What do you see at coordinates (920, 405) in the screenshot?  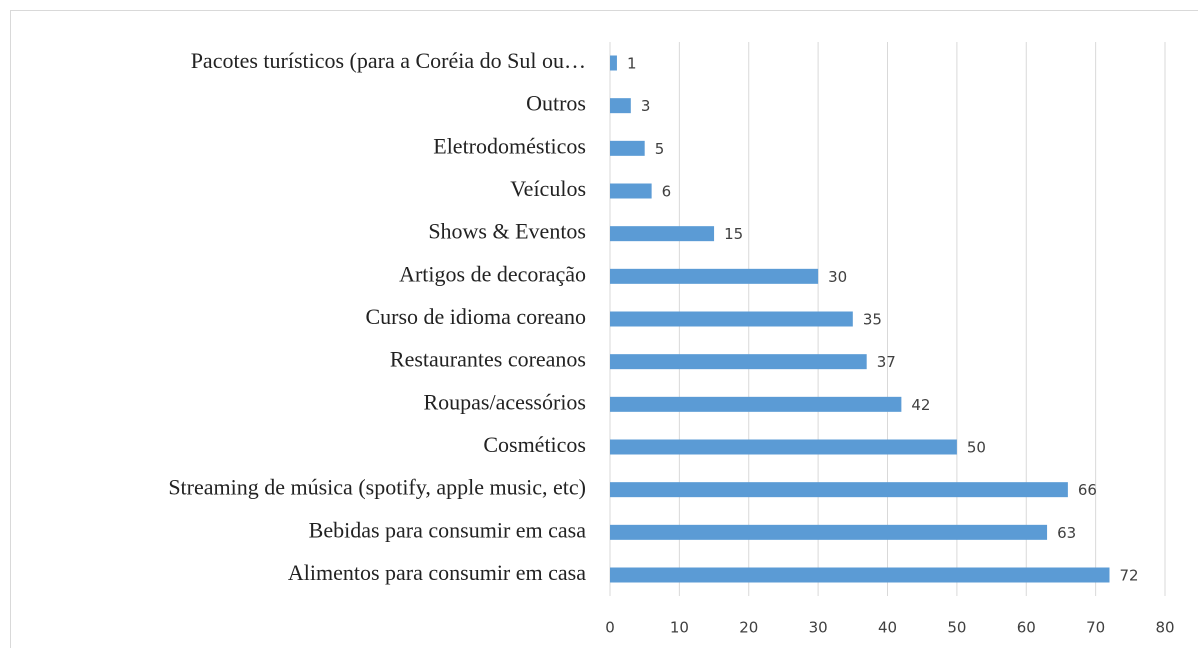 I see `data-label: 42` at bounding box center [920, 405].